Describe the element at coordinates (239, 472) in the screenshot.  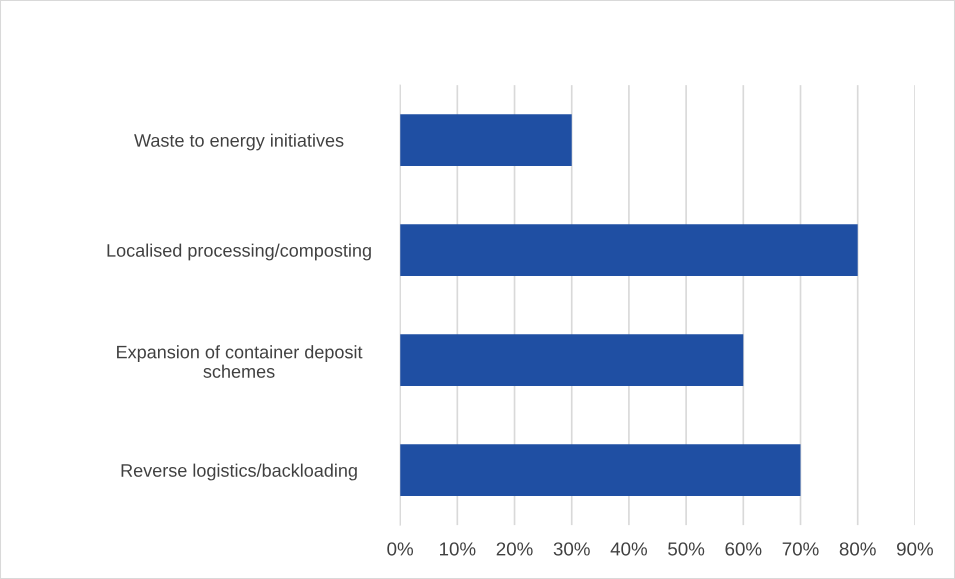
I see `y-tick-label: Reverse logistics/backloading` at that location.